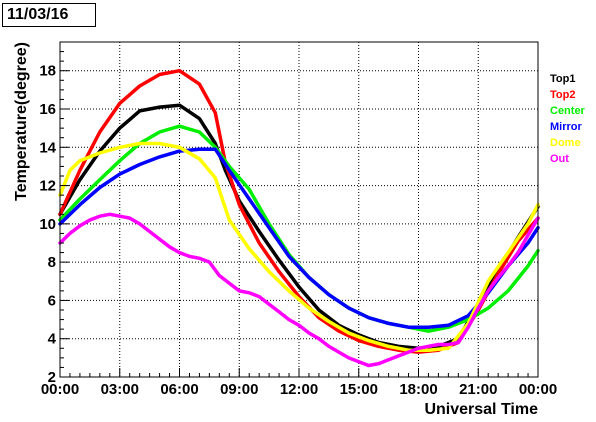 Image resolution: width=596 pixels, height=422 pixels. I want to click on x-tick-label: 09:00, so click(239, 389).